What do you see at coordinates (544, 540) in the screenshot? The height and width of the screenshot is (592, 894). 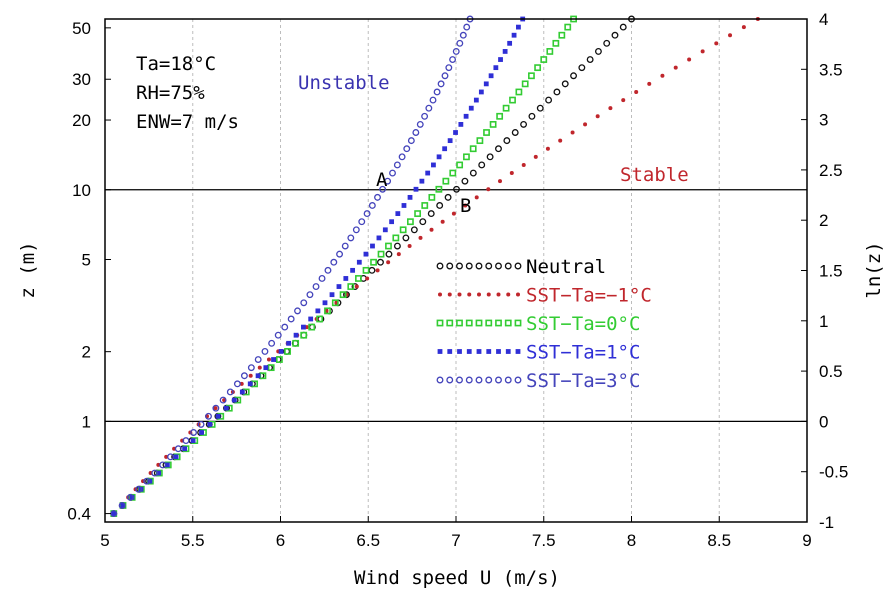 I see `x-tick-label: 7.5` at bounding box center [544, 540].